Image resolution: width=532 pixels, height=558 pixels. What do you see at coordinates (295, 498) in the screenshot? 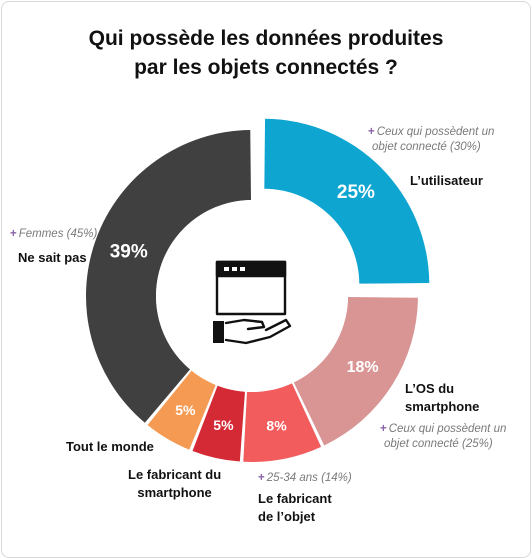
I see `label-fab-objet-line-1: Le fabricant` at bounding box center [295, 498].